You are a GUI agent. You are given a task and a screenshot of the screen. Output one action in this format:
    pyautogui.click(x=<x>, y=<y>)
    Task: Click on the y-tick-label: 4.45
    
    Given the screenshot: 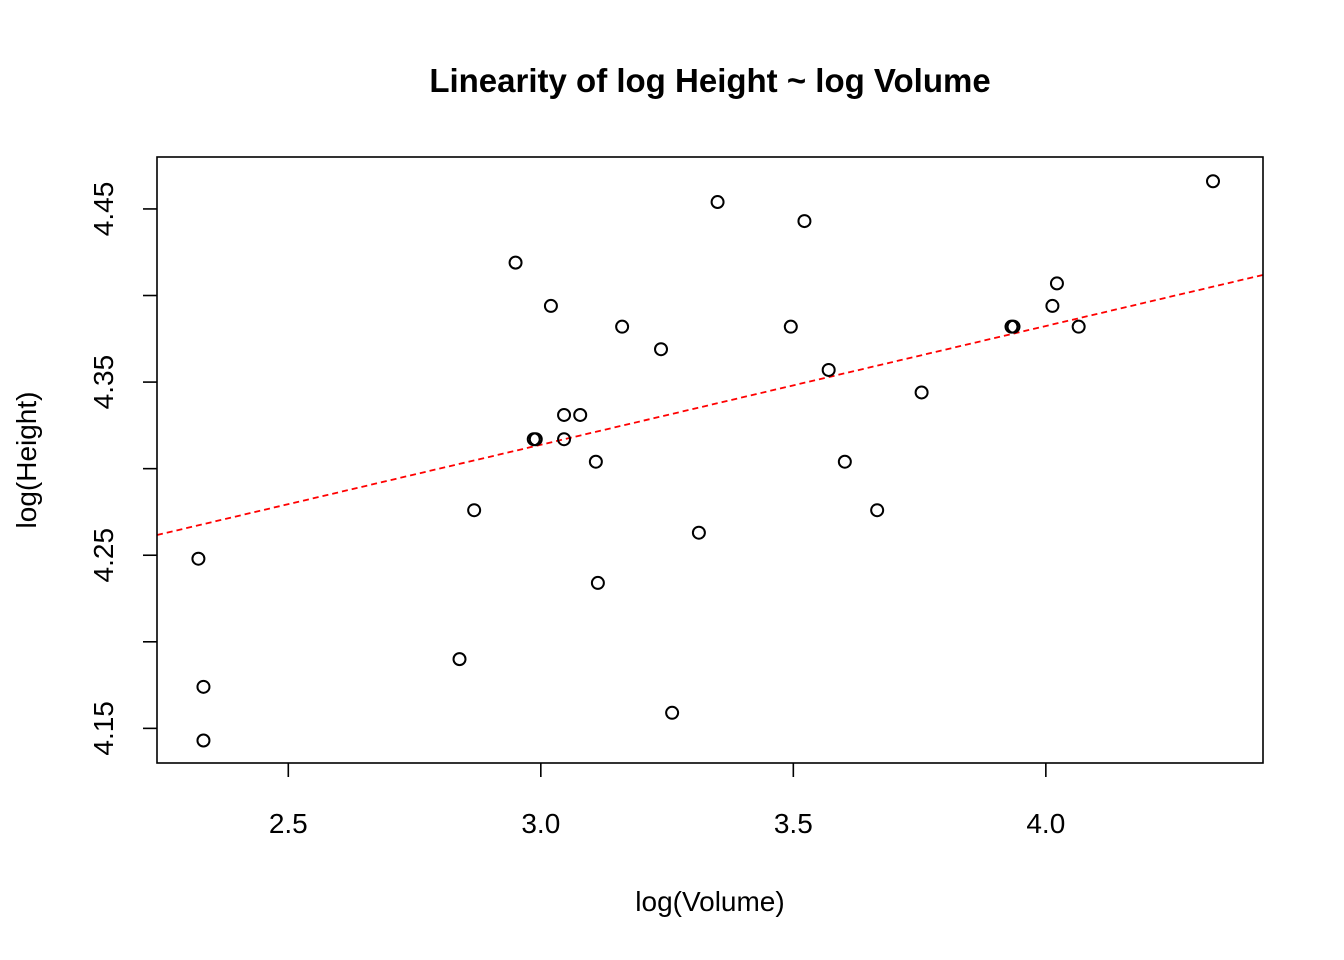 What is the action you would take?
    pyautogui.click(x=103, y=209)
    